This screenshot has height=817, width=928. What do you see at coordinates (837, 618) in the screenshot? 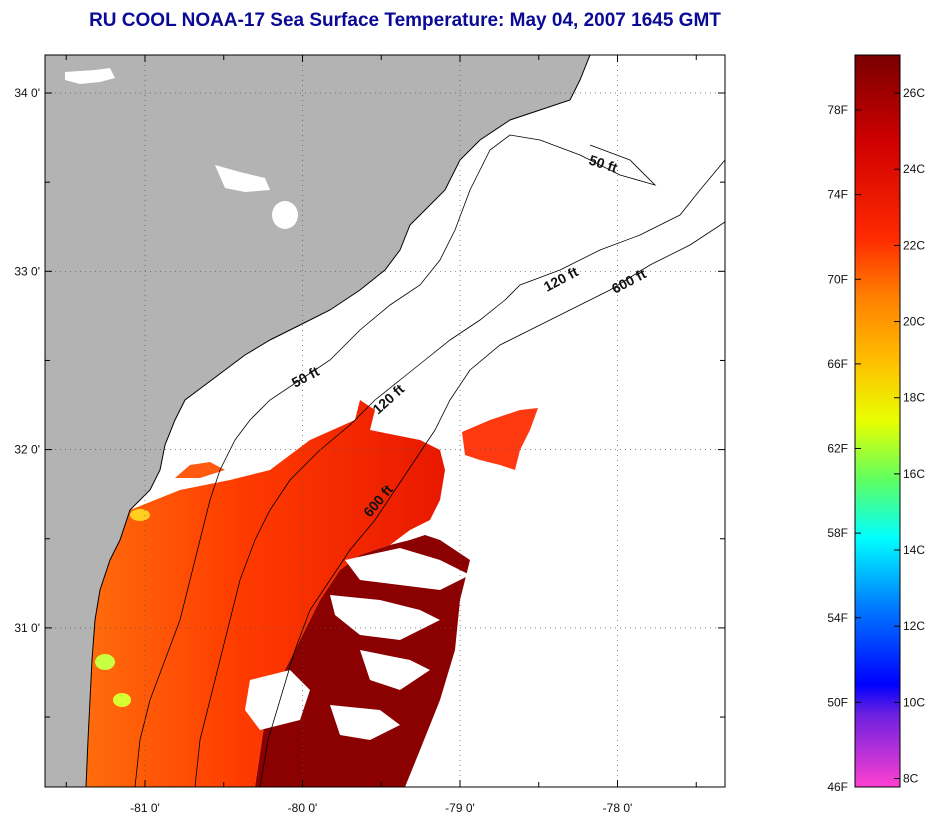
I see `f-label: 54F` at bounding box center [837, 618].